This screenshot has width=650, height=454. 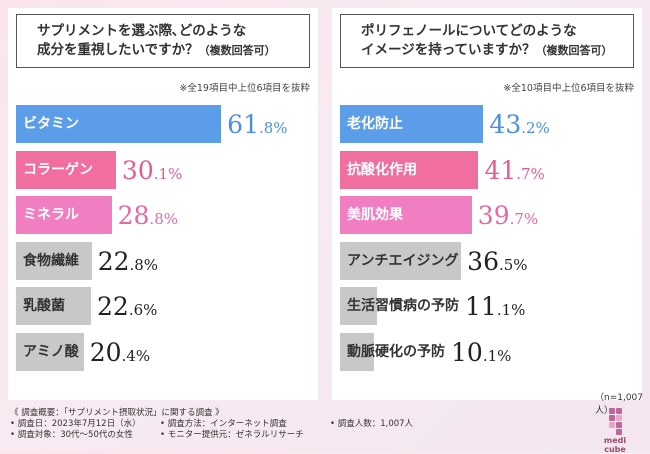 I want to click on bar-value: 28.8%, so click(x=147, y=215).